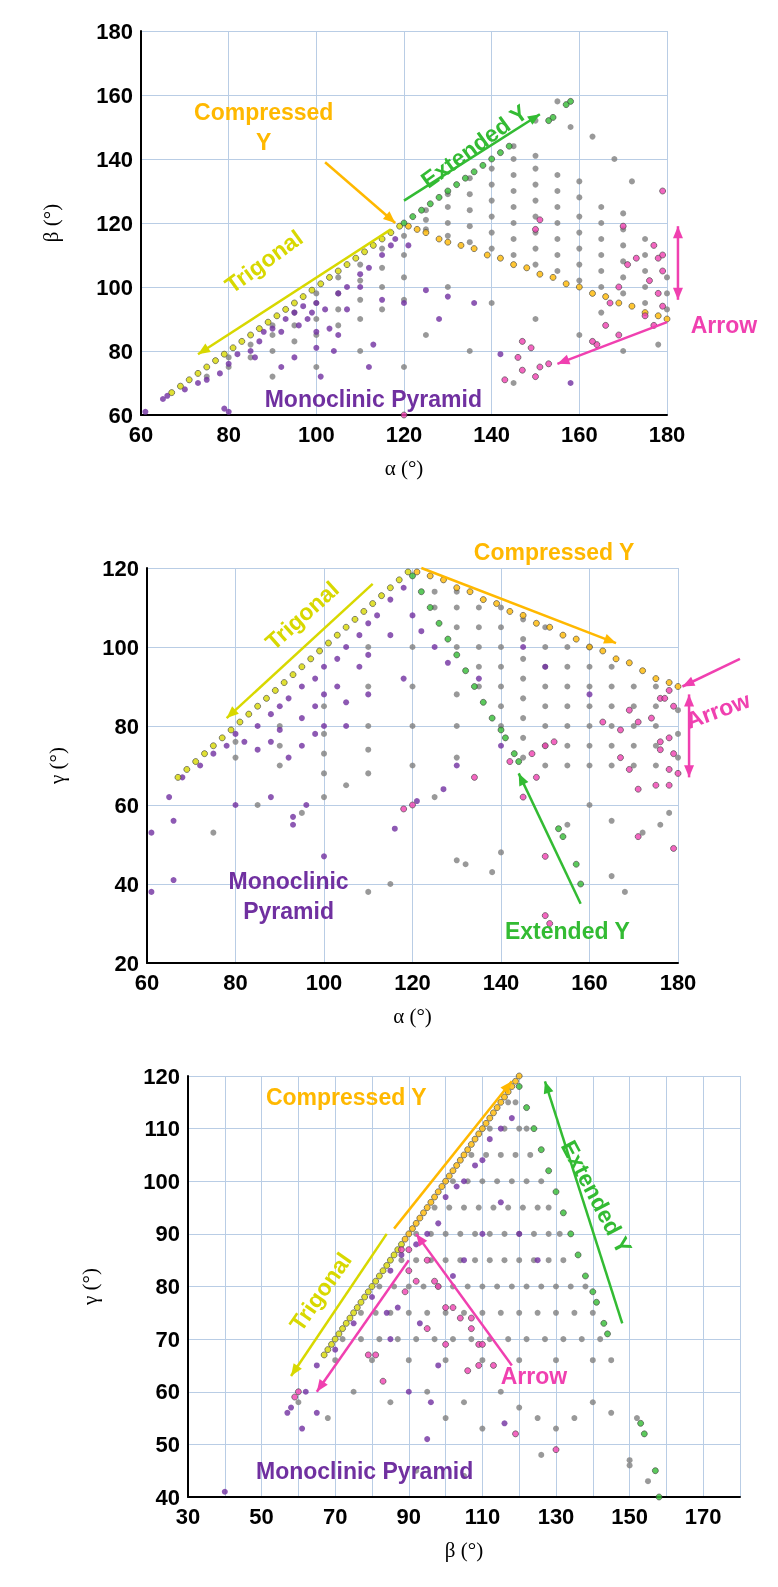 This screenshot has height=1587, width=778. Describe the element at coordinates (464, 1549) in the screenshot. I see `x-axis-title: β (°)` at that location.